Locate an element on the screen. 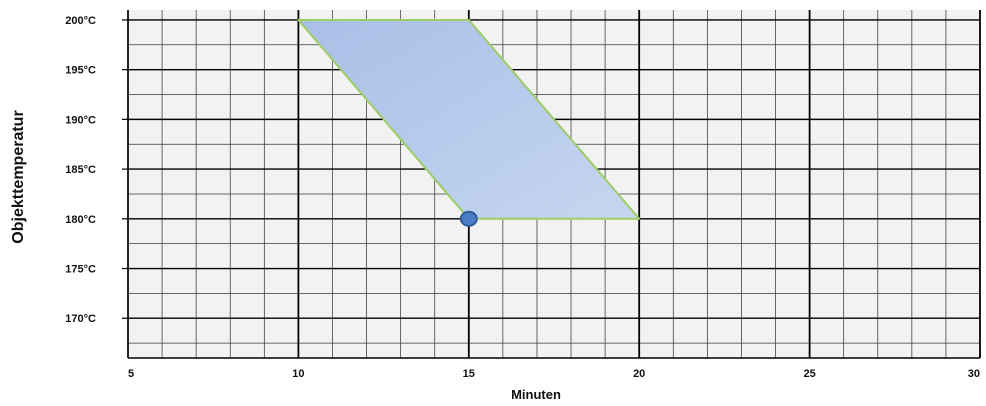 The image size is (986, 406). x-tick-label: 20 is located at coordinates (639, 374).